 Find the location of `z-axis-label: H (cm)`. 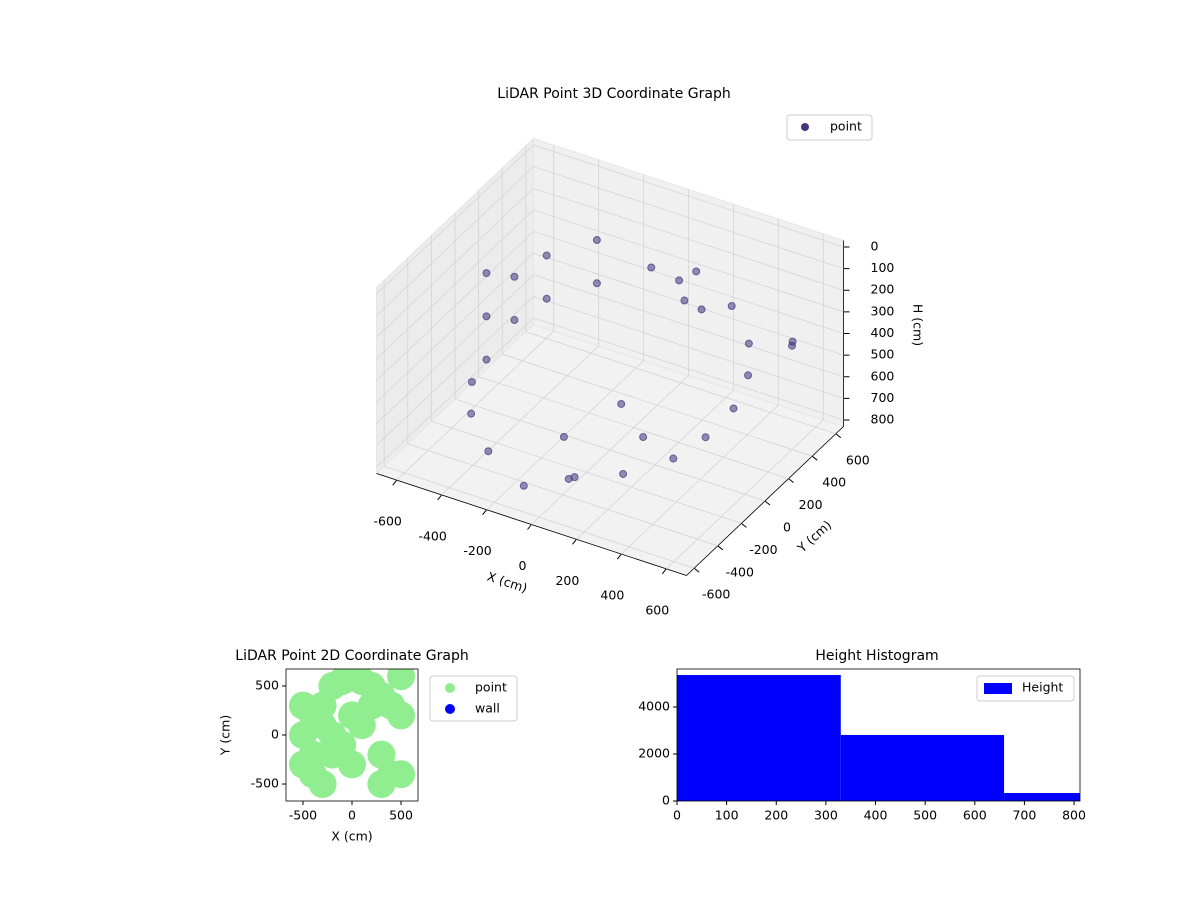

z-axis-label: H (cm) is located at coordinates (918, 325).